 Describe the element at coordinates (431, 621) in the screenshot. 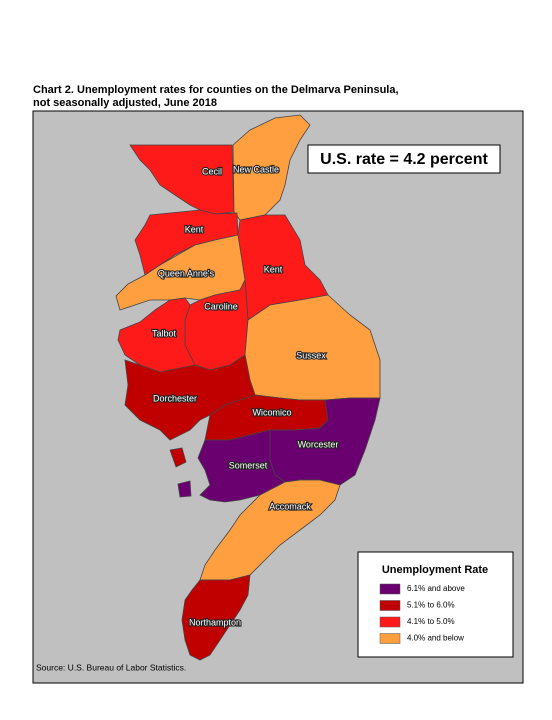

I see `legend-label: 4.1% to 5.0%` at that location.